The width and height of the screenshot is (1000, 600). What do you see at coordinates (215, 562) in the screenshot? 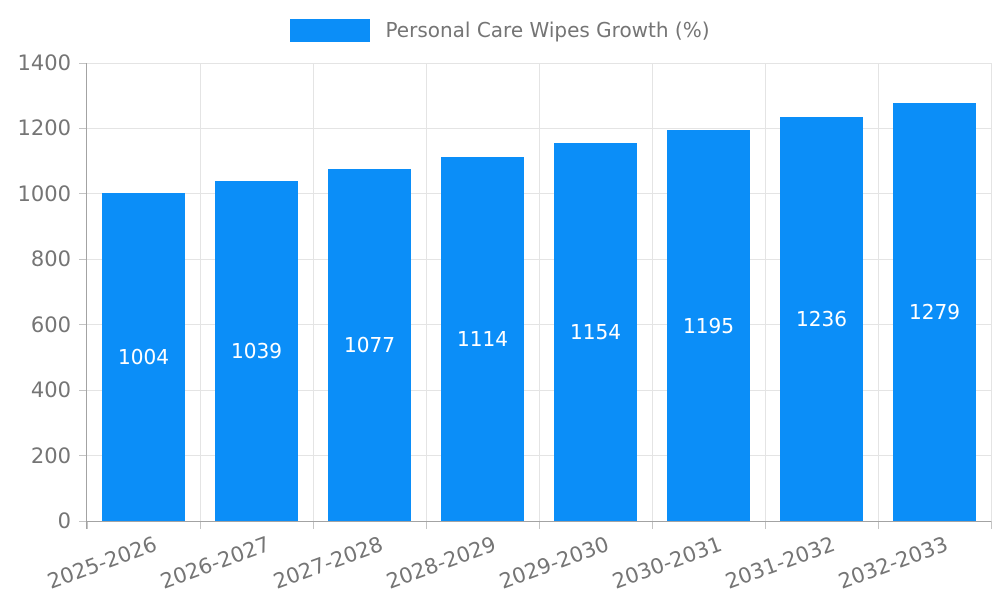
I see `x-tick-label: 2026-2027` at bounding box center [215, 562].